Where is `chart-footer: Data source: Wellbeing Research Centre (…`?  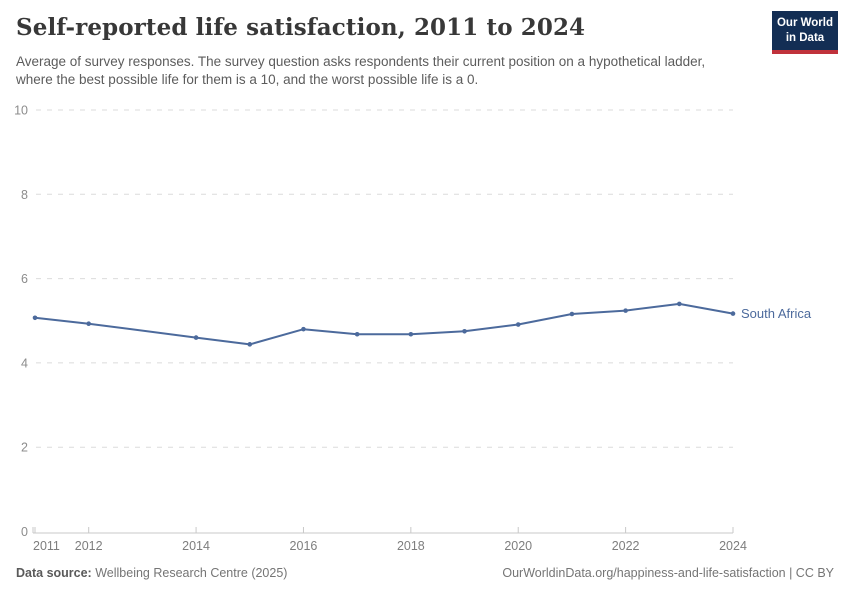 chart-footer: Data source: Wellbeing Research Centre (… is located at coordinates (425, 573).